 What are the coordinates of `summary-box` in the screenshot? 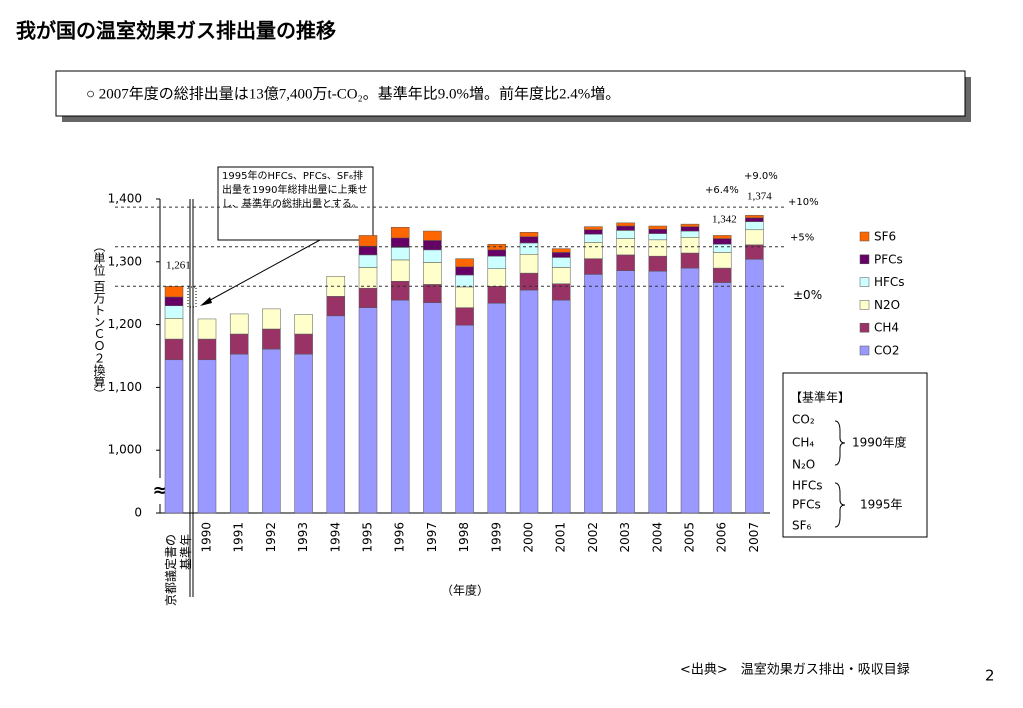 It's located at (510, 93).